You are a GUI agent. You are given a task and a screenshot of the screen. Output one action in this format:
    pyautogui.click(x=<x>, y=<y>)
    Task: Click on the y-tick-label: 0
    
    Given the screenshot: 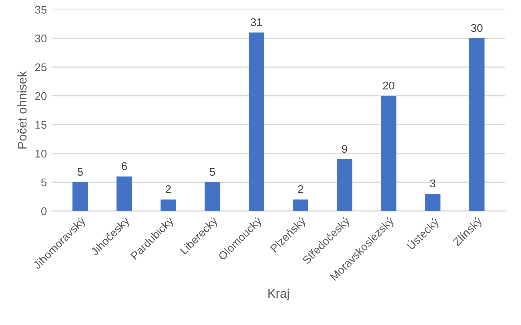 What is the action you would take?
    pyautogui.click(x=44, y=212)
    